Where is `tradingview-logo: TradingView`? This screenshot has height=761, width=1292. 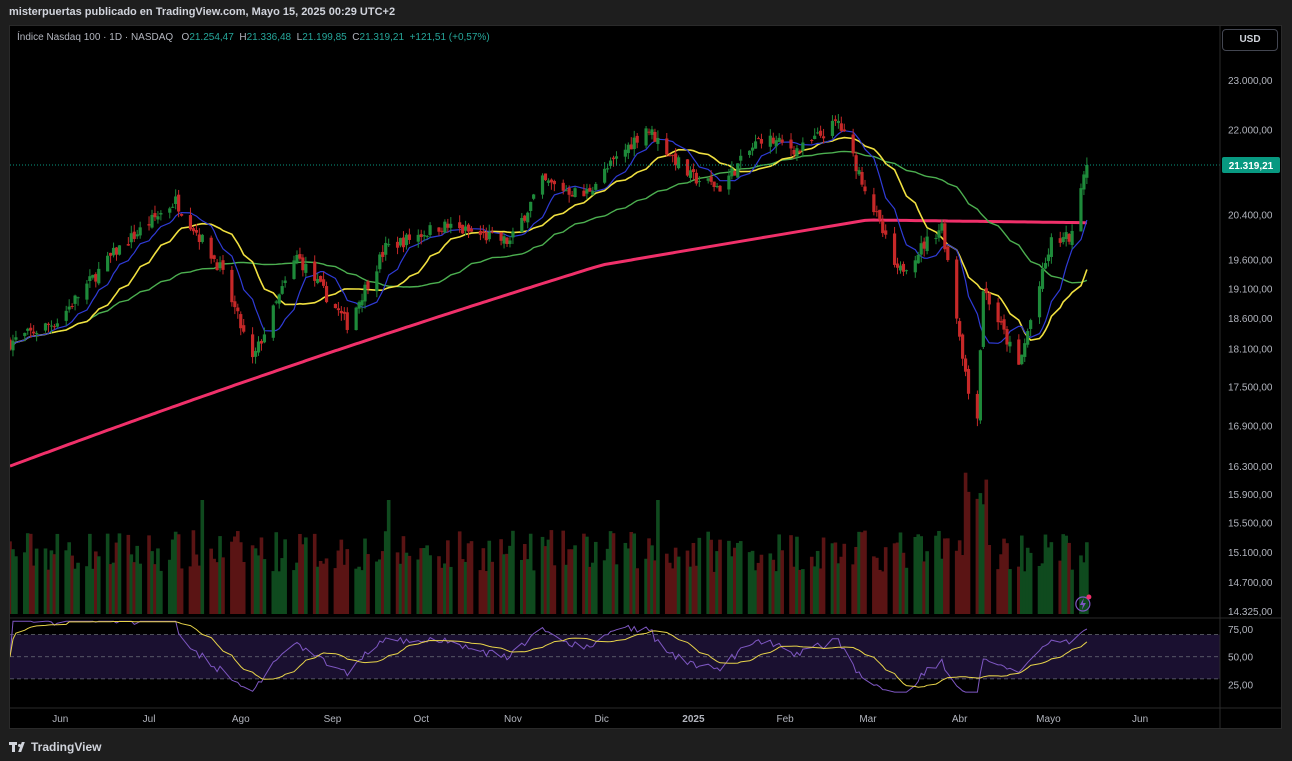 tradingview-logo: TradingView is located at coordinates (55, 747).